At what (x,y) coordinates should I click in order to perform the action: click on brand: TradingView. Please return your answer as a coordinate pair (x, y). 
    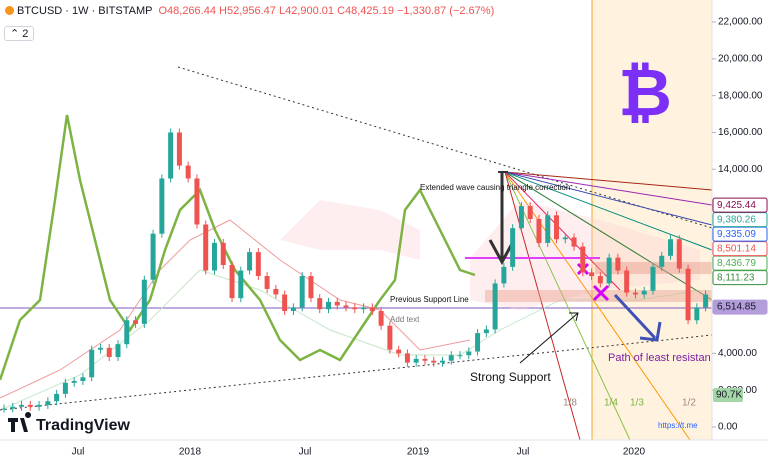
    Looking at the image, I should click on (69, 423).